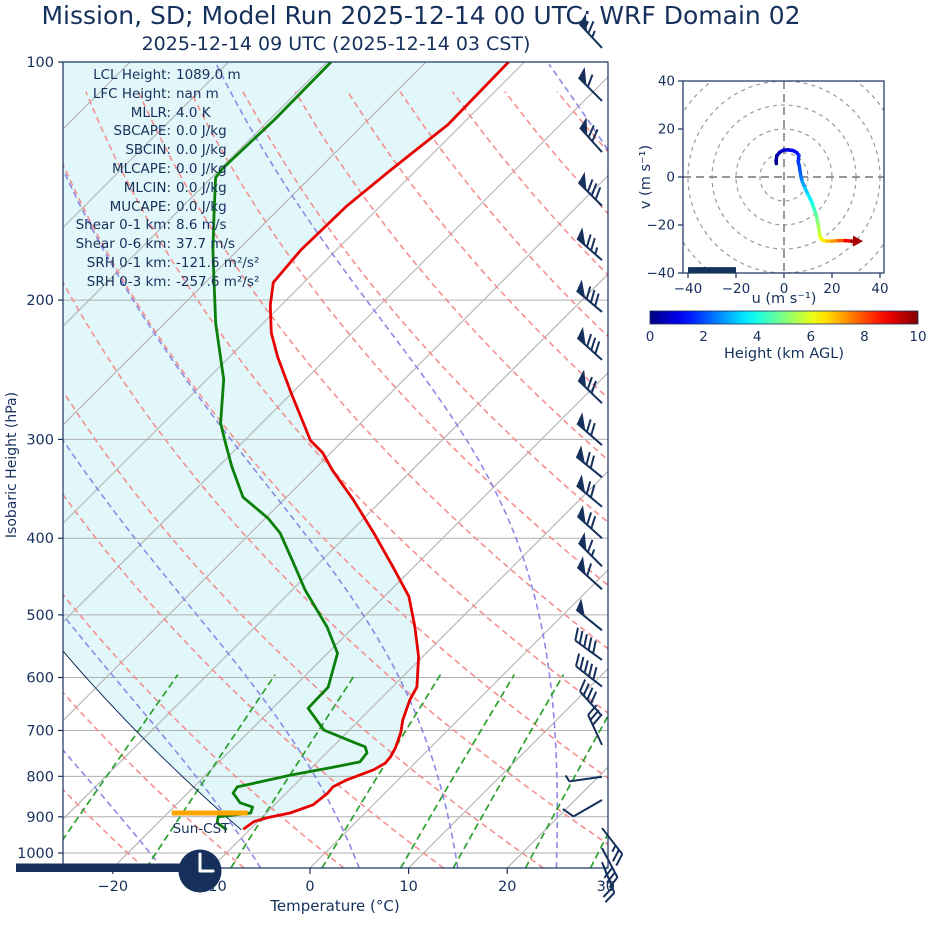  Describe the element at coordinates (193, 112) in the screenshot. I see `stat-value: 4.0 K` at that location.